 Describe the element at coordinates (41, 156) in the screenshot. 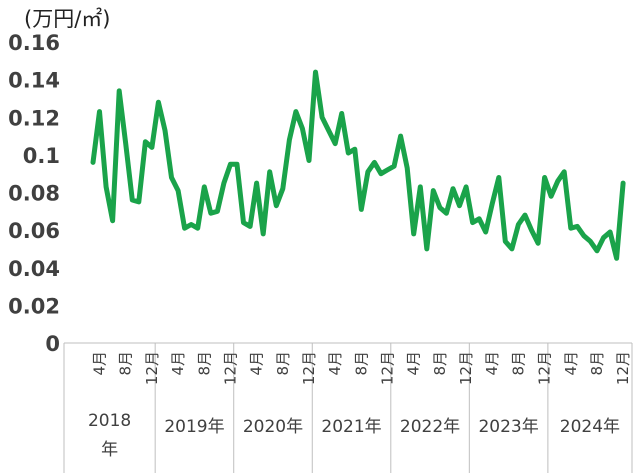

I see `y-tick-label: 0.1` at that location.